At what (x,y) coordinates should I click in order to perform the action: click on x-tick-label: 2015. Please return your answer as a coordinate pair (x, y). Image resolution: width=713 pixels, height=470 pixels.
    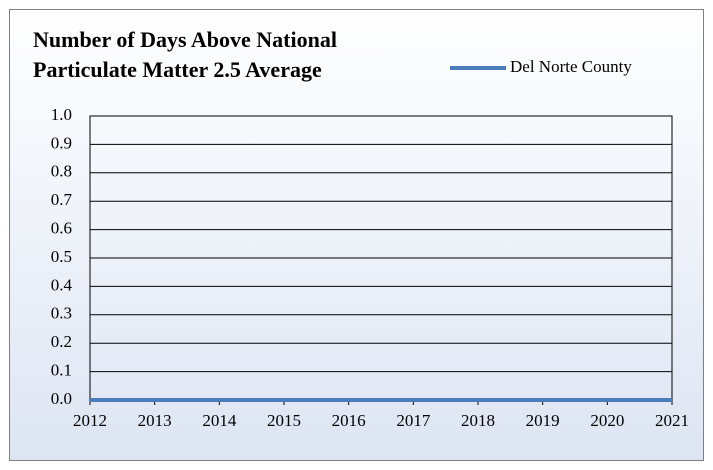
    Looking at the image, I should click on (284, 420).